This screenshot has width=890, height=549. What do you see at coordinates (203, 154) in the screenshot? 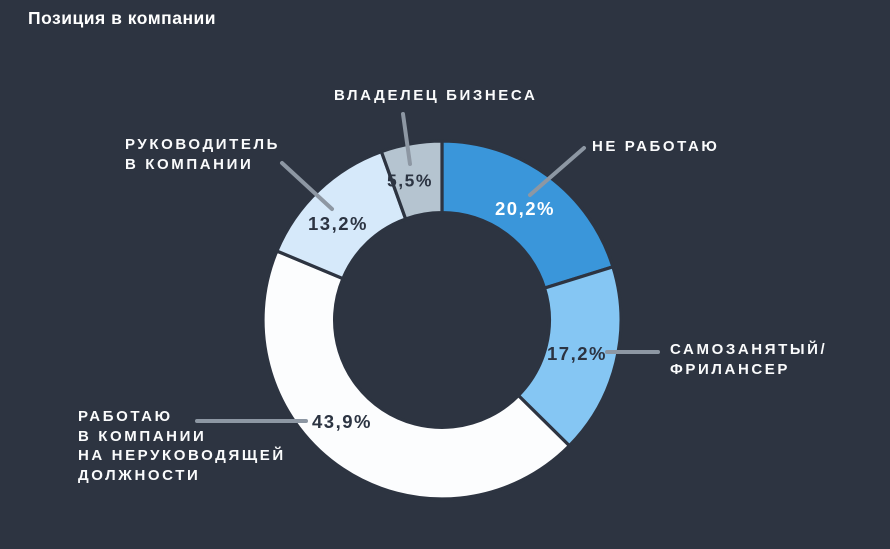
I see `slice-label-manager: РУКОВОДИТЕЛЬ В КОМПАНИИ` at bounding box center [203, 154].